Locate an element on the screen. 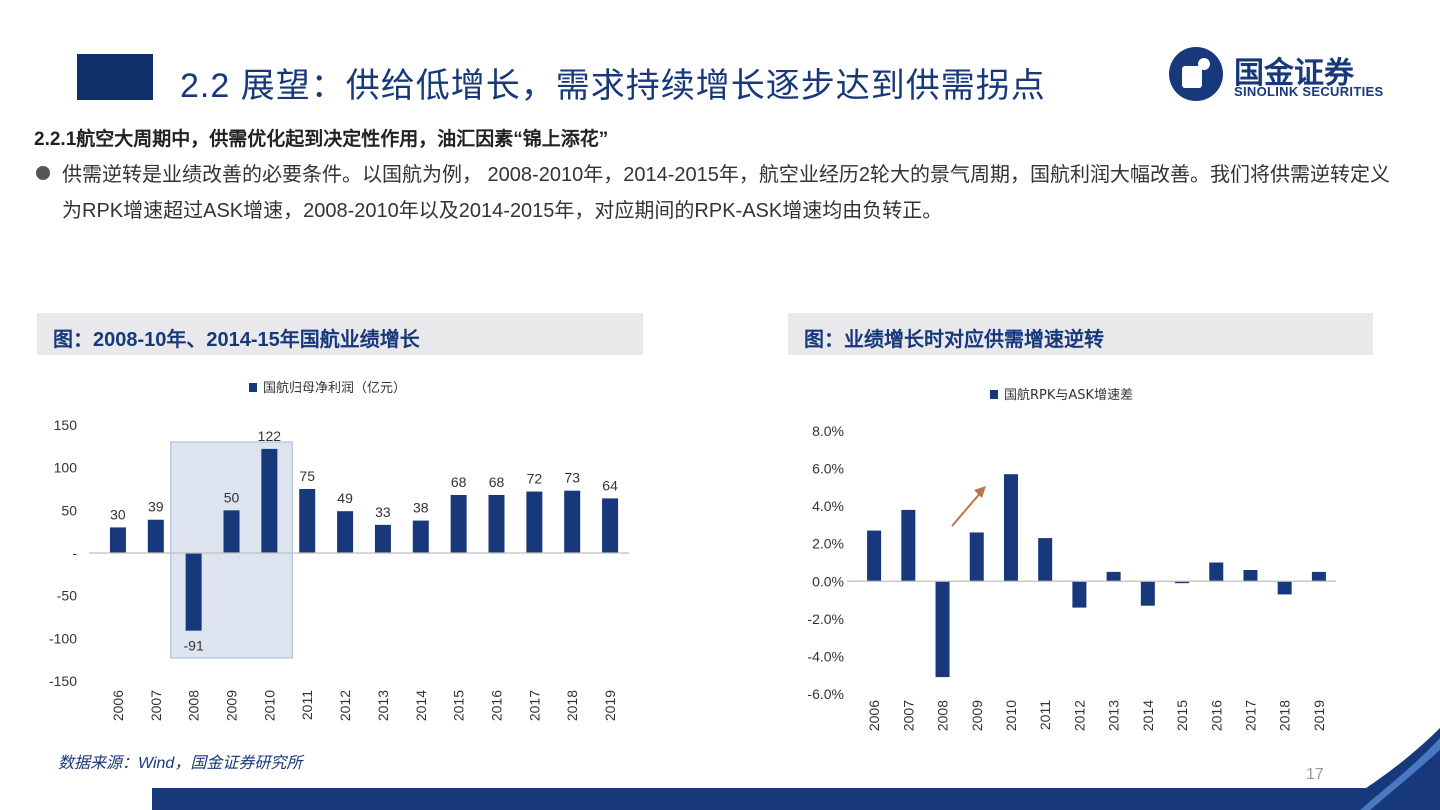  section-subtitle: 2.2.1航空大周期中，供需优化起到决定性作用，油汇因素“锦上添花” is located at coordinates (321, 139).